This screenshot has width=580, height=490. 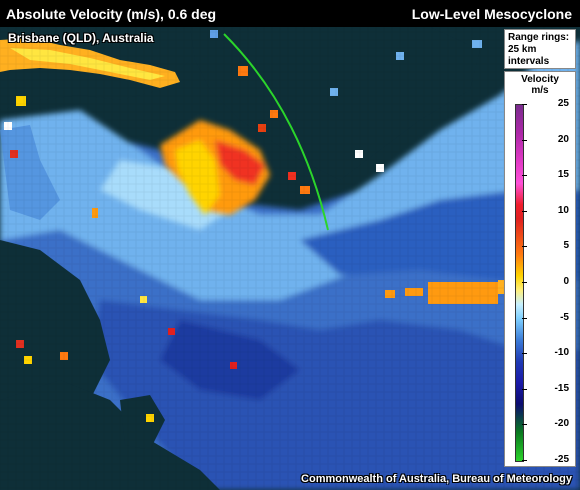 What do you see at coordinates (539, 37) in the screenshot?
I see `range-rings-line: Range rings:` at bounding box center [539, 37].